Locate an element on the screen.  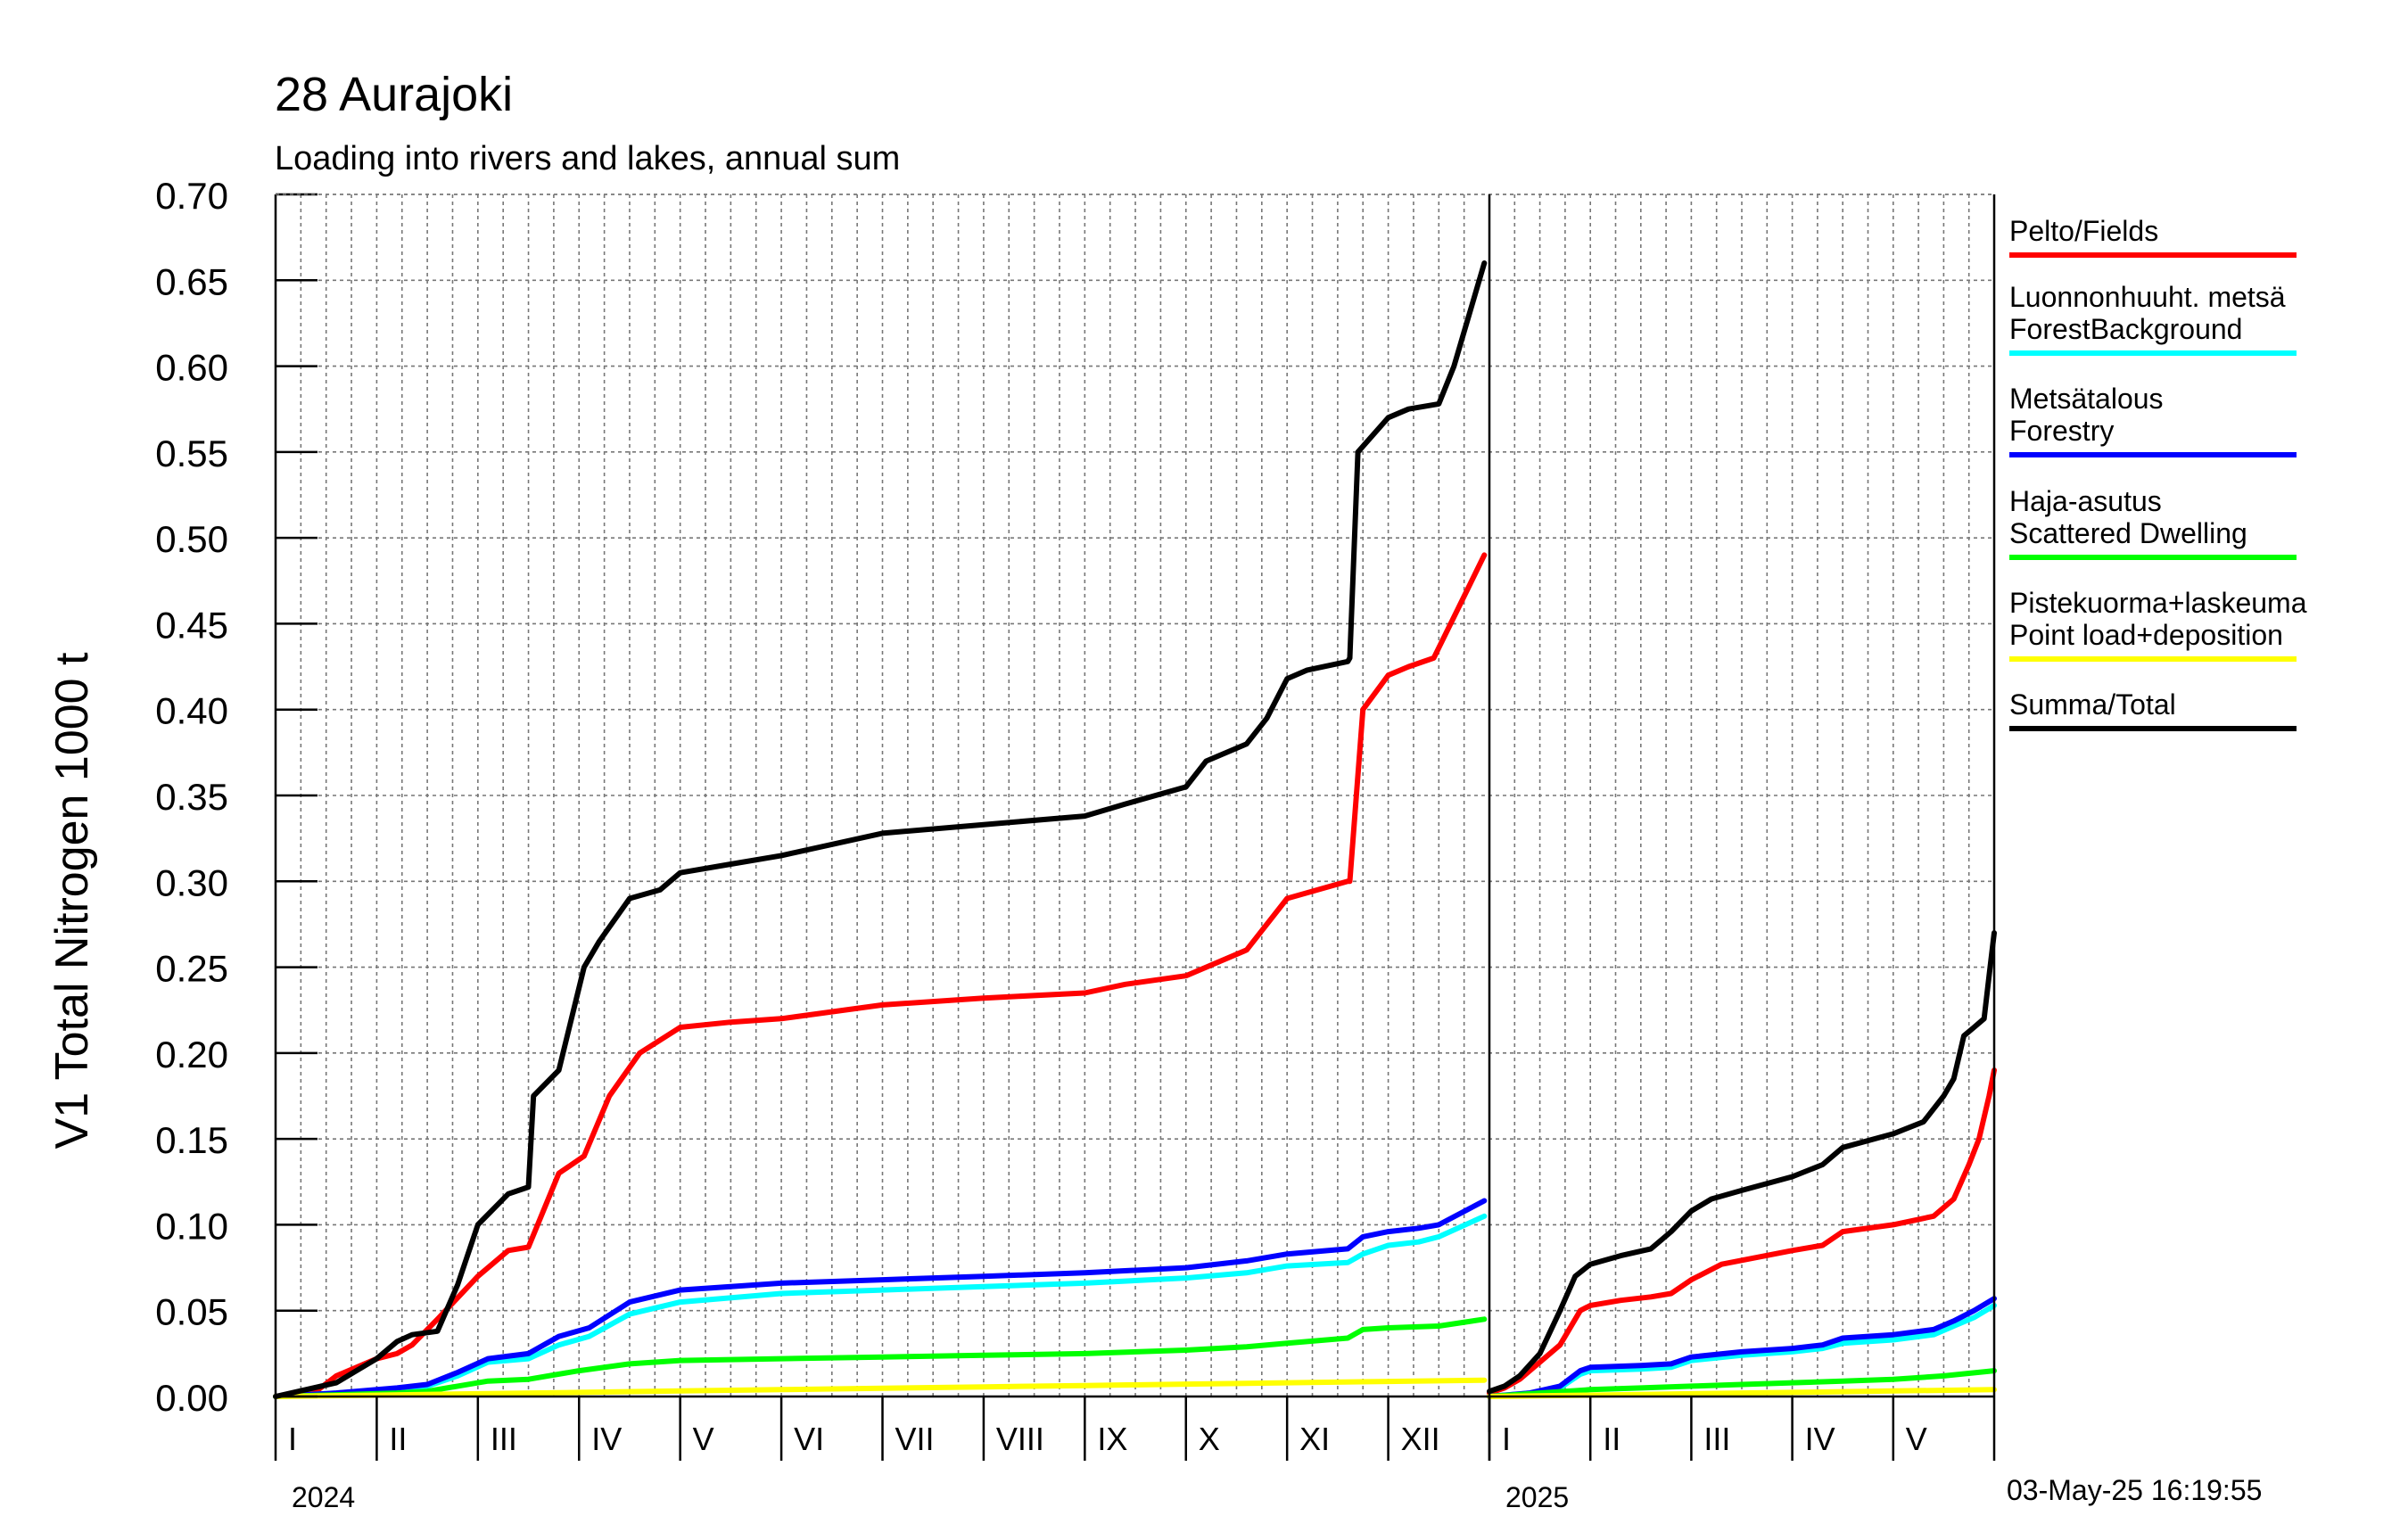
series-line-metsätalous-2024 is located at coordinates (880, 1298).